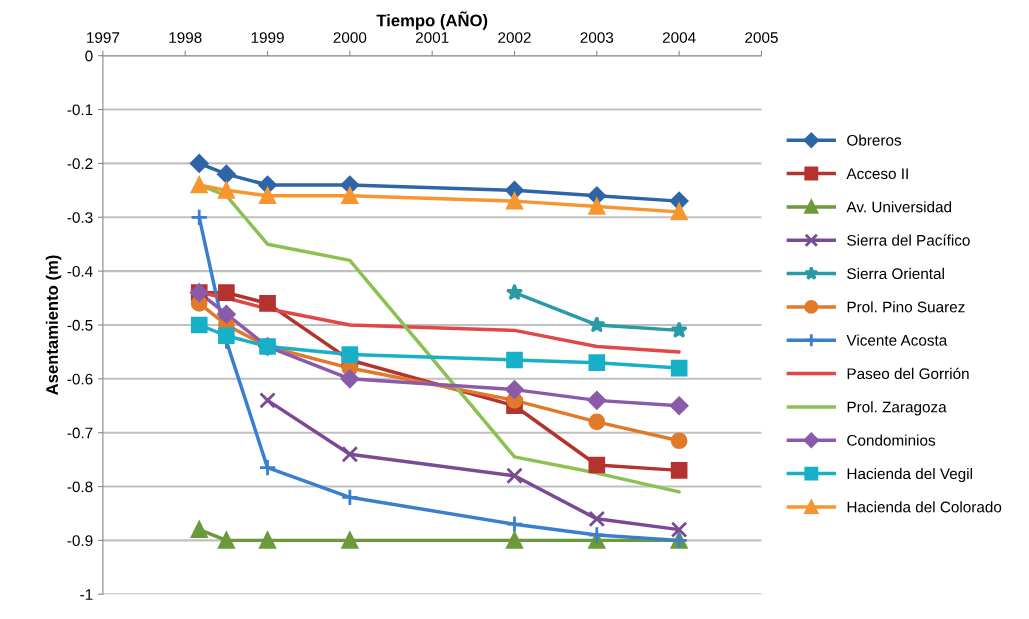 The height and width of the screenshot is (619, 1029). Describe the element at coordinates (906, 307) in the screenshot. I see `legend-label: Prol. Pino Suarez` at that location.